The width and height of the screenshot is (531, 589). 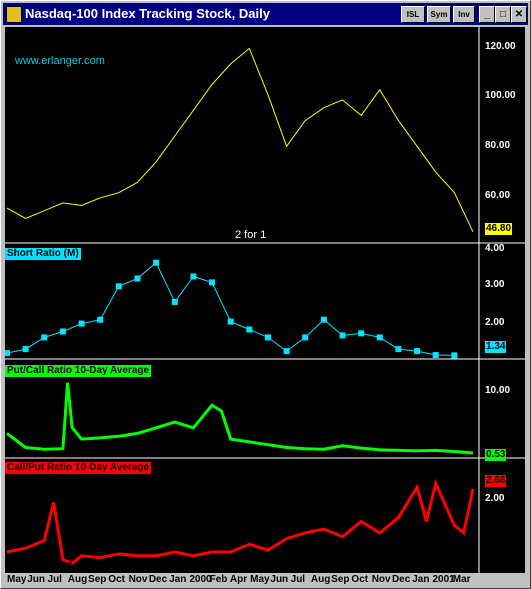 I want to click on minimize-icon: _, so click(x=487, y=14).